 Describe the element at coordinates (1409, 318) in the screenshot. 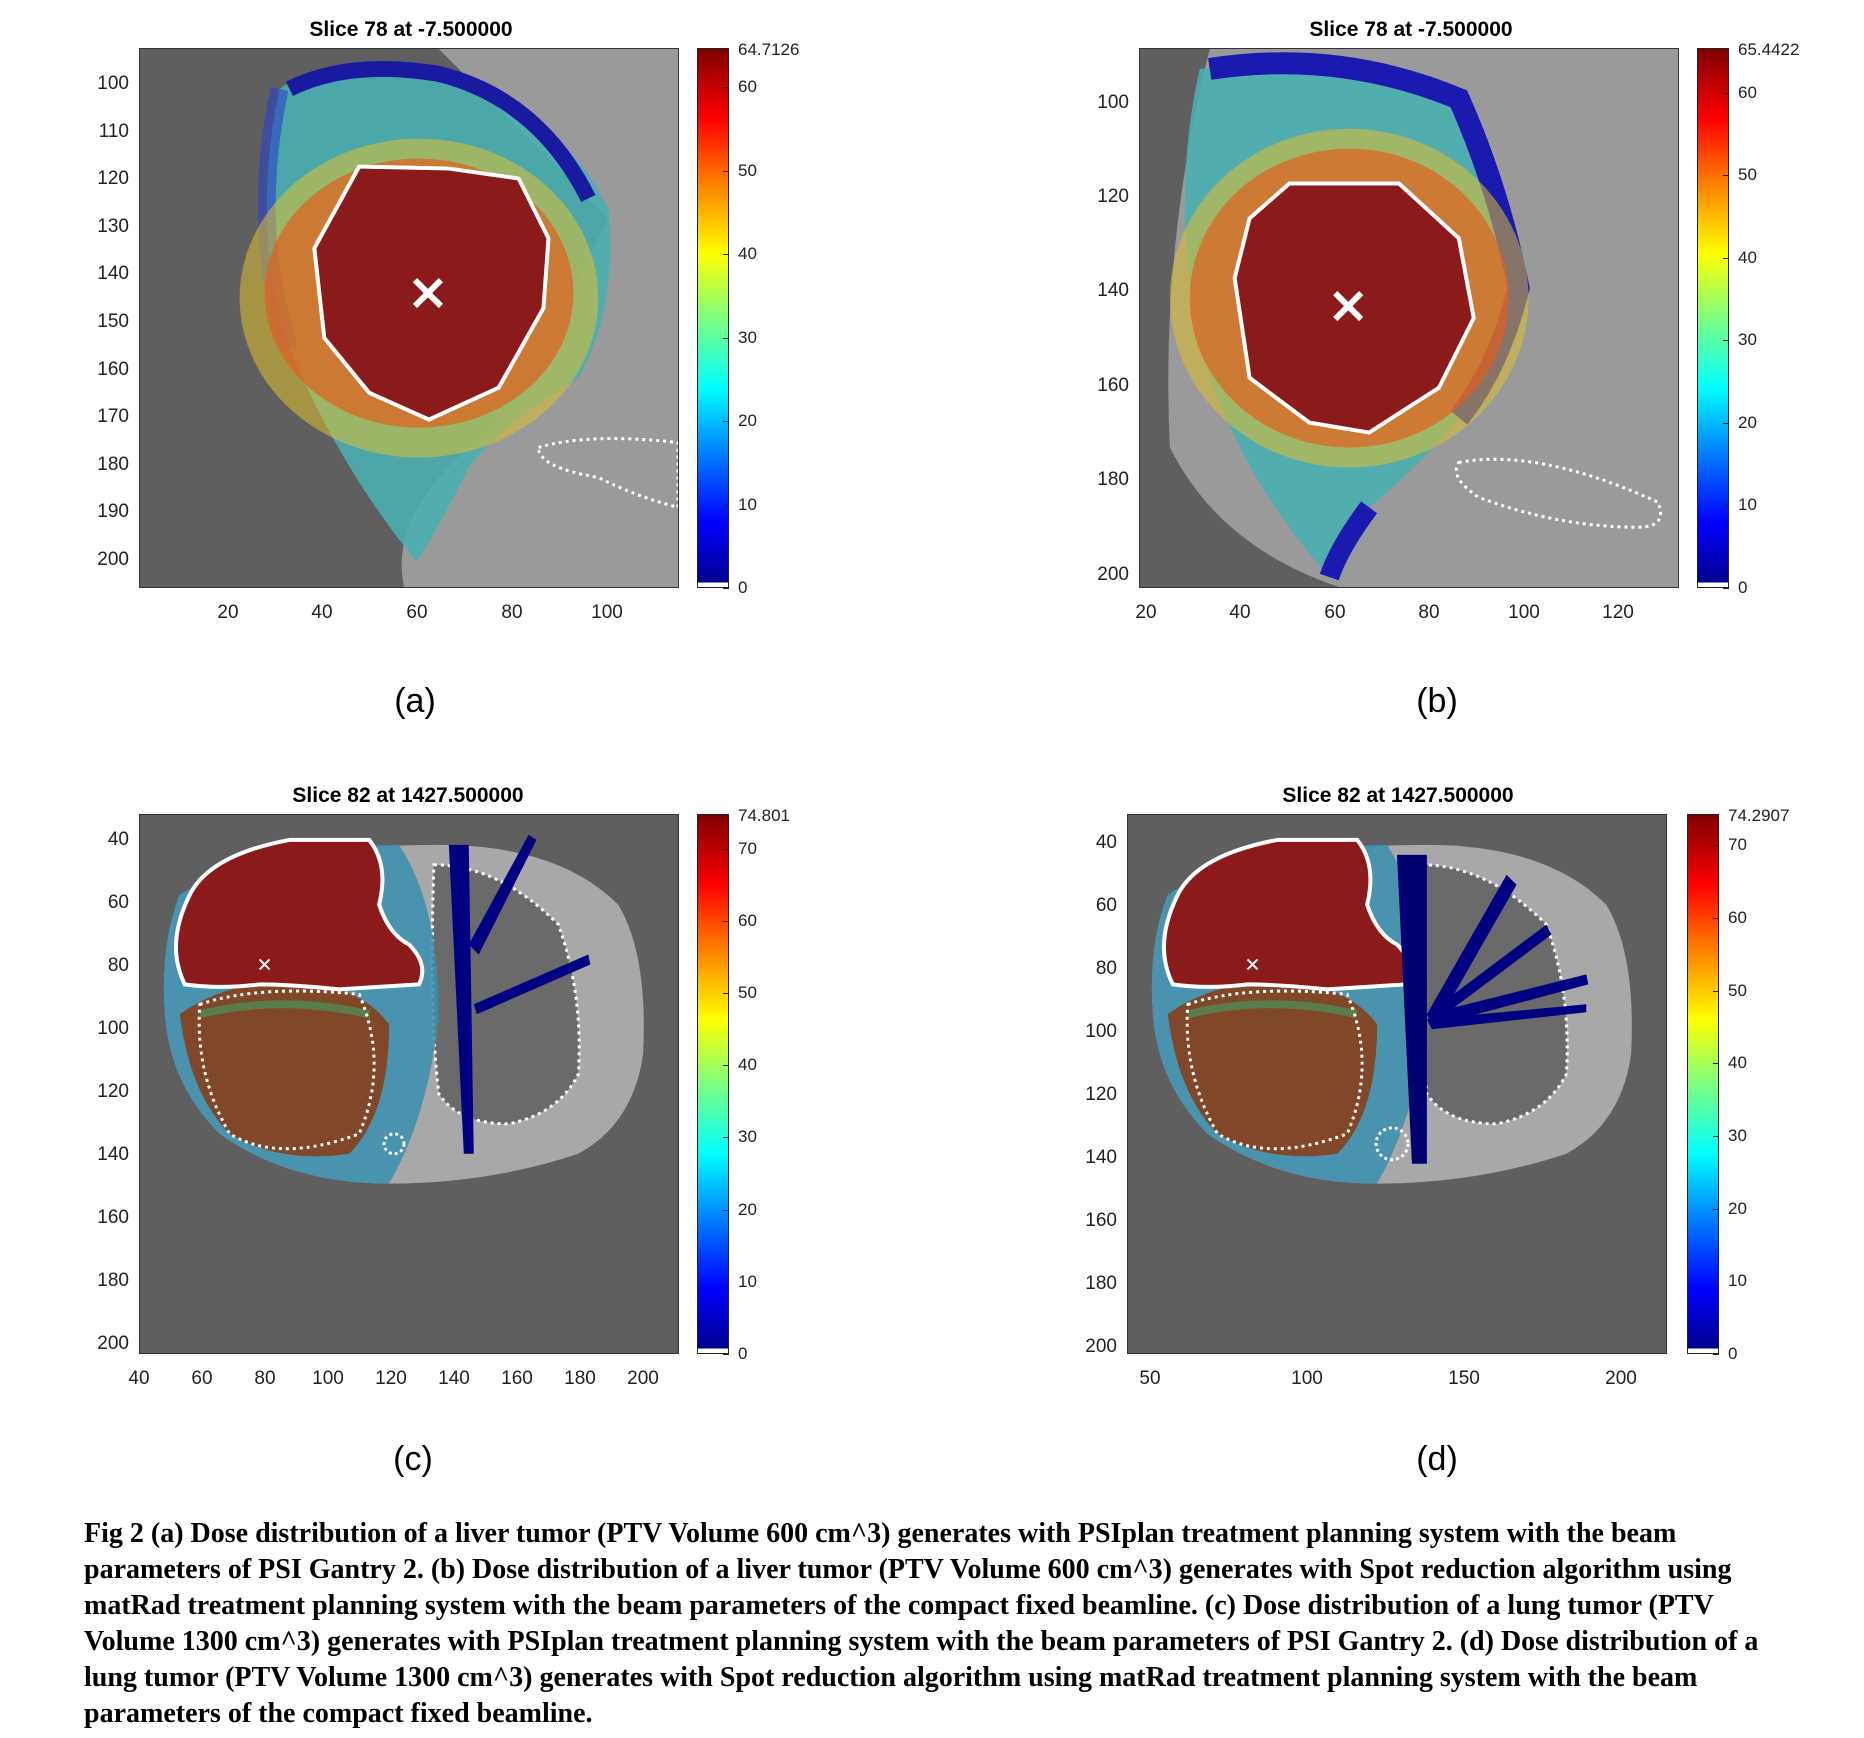

I see `panel-b-dose-image` at that location.